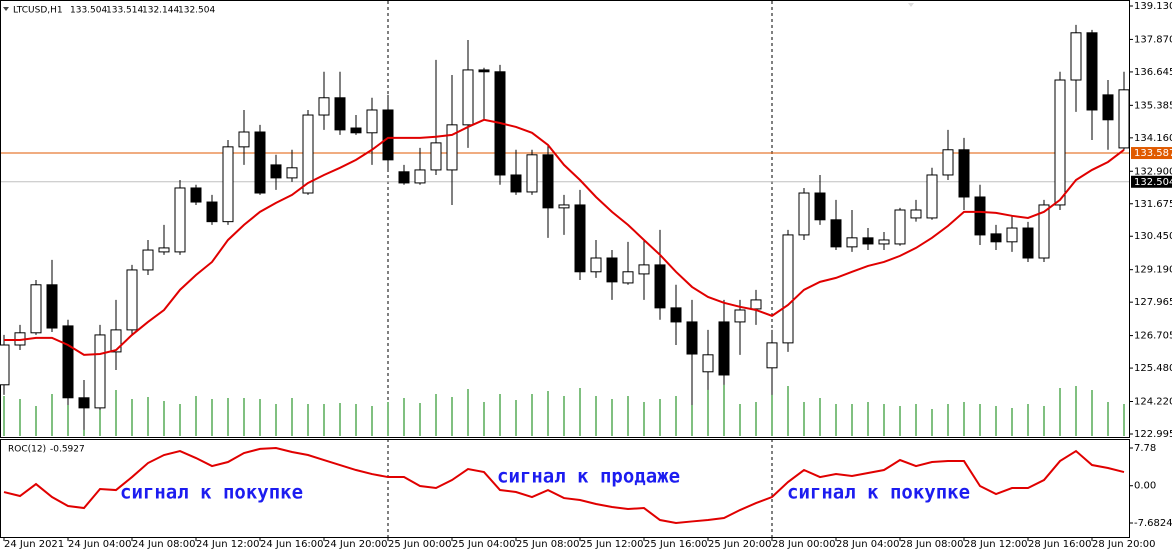 The width and height of the screenshot is (1172, 550). Describe the element at coordinates (868, 544) in the screenshot. I see `x-tick-label: 28 Jun 04:00` at that location.